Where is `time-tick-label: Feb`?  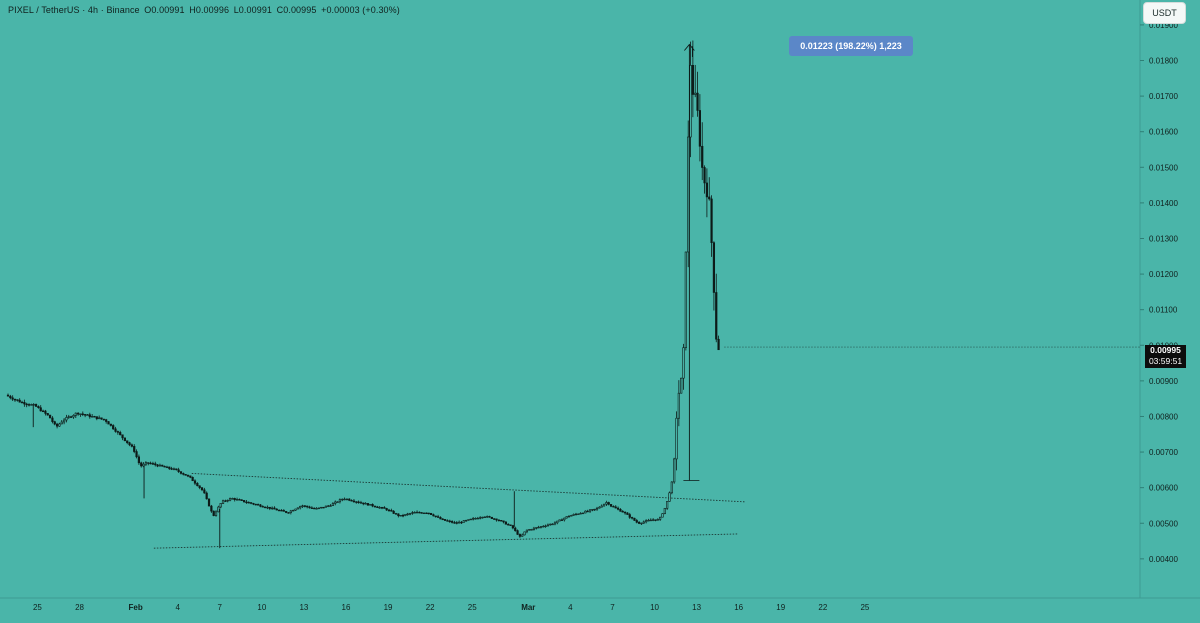 time-tick-label: Feb is located at coordinates (136, 607).